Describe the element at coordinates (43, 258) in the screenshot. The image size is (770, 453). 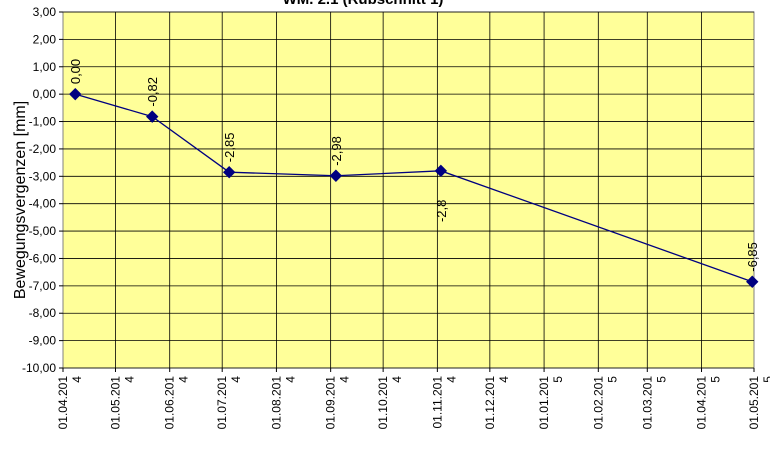
I see `y-tick-label: -6,00` at that location.